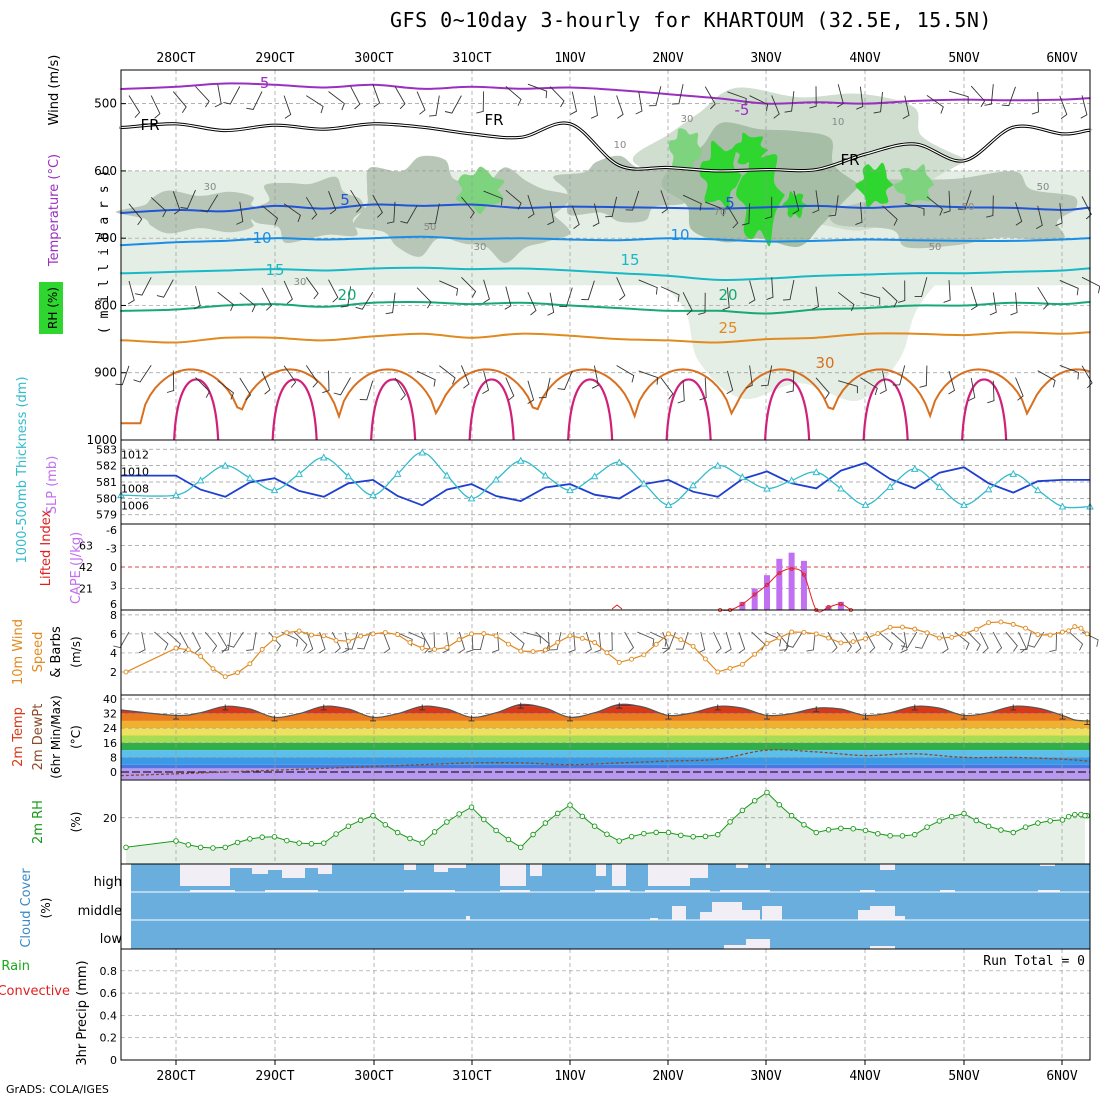  What do you see at coordinates (53, 308) in the screenshot?
I see `rh-axis-label: RH (%)` at bounding box center [53, 308].